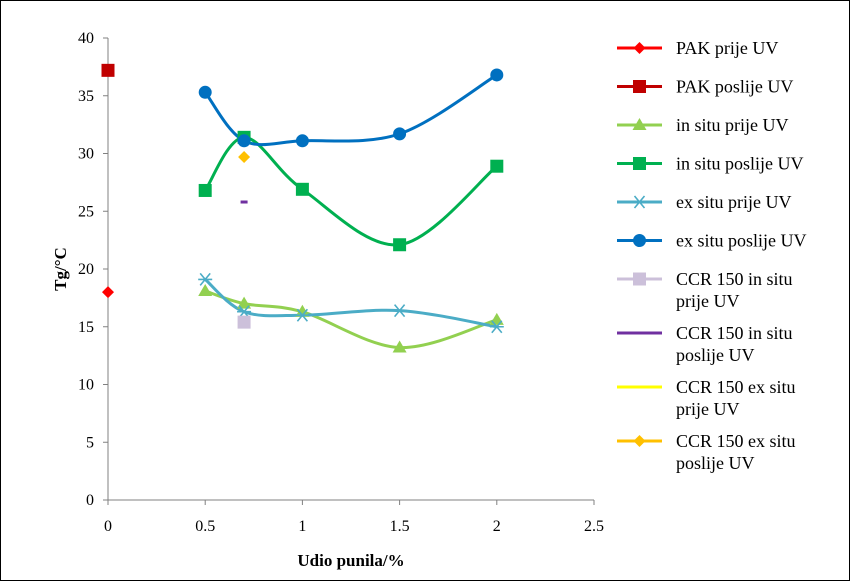  I want to click on legend-label-pak-poslije-uv: PAK poslije UV, so click(734, 87).